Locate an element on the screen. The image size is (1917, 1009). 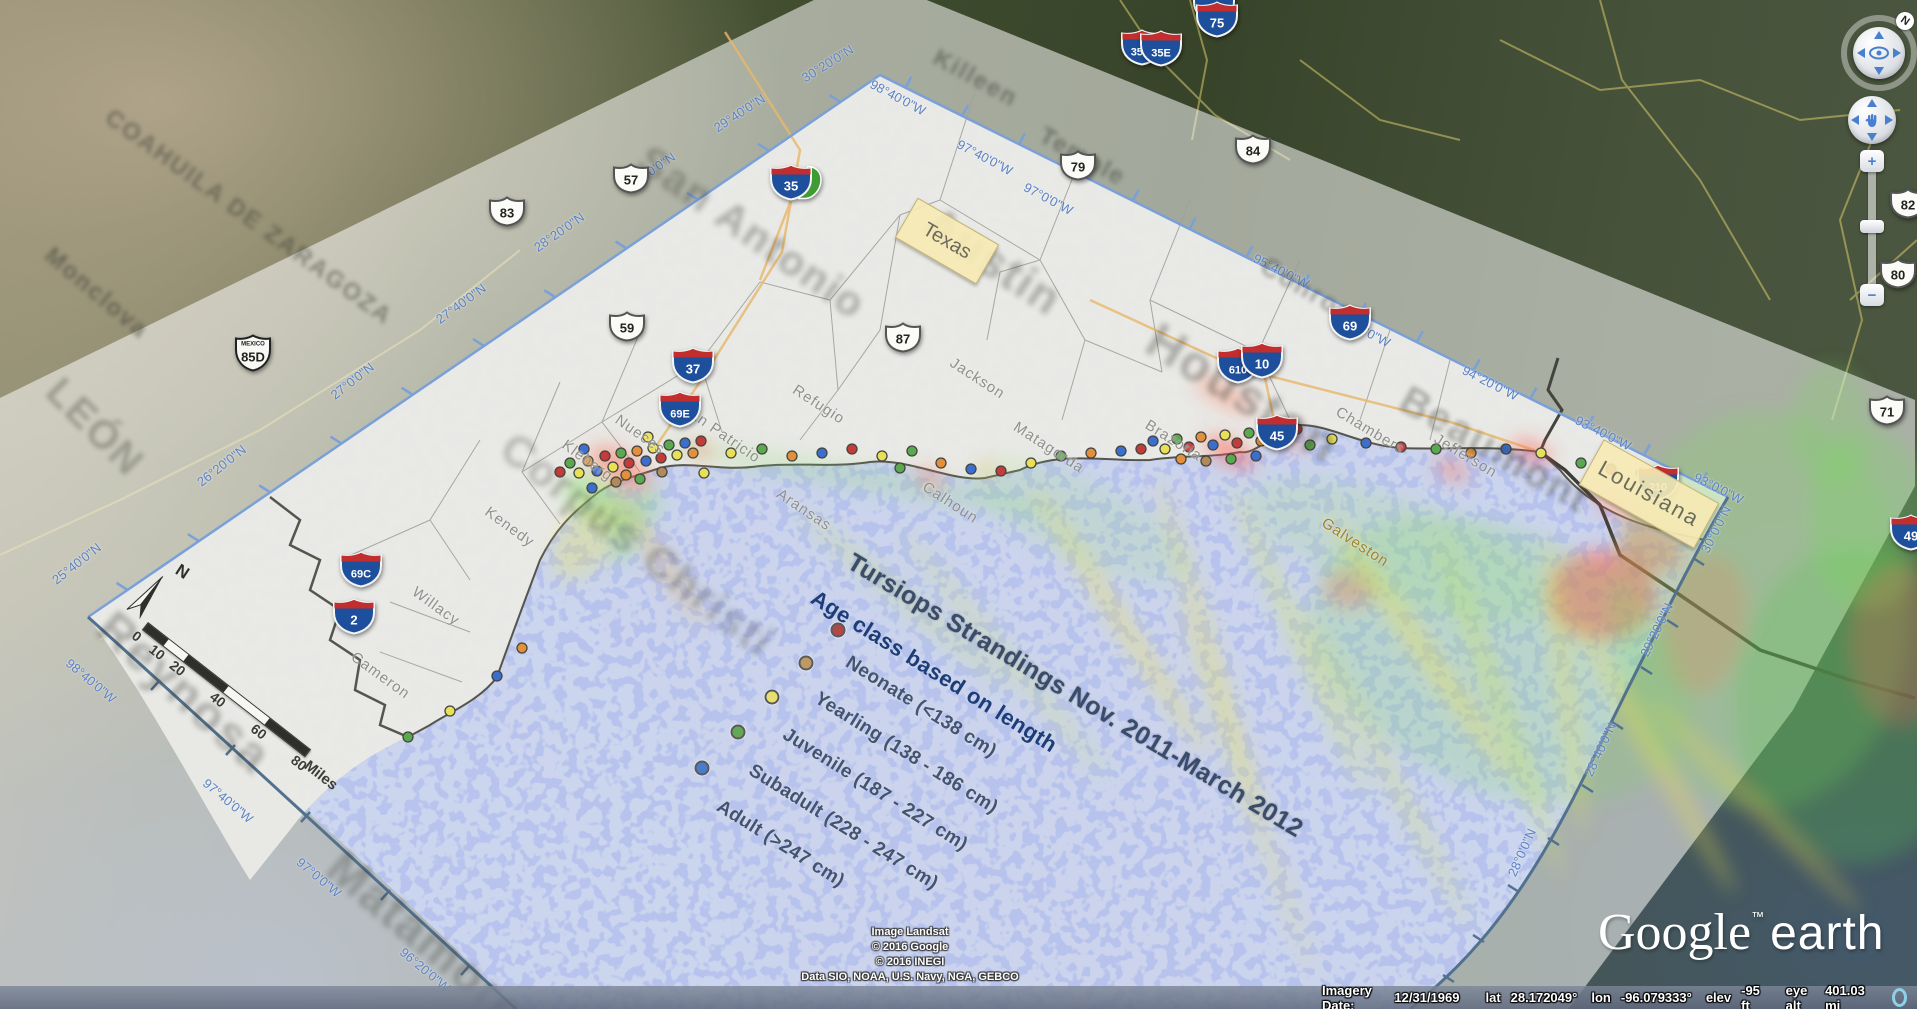
highway-shield-610: 610 is located at coordinates (1238, 368).